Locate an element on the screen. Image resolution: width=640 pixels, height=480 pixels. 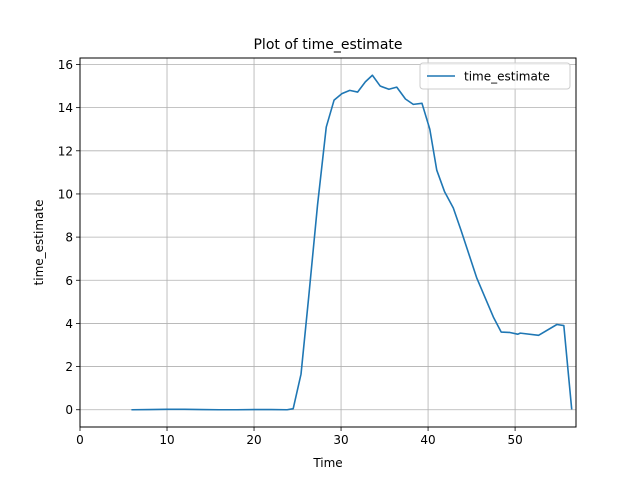
x-tick-label: 20 is located at coordinates (253, 440).